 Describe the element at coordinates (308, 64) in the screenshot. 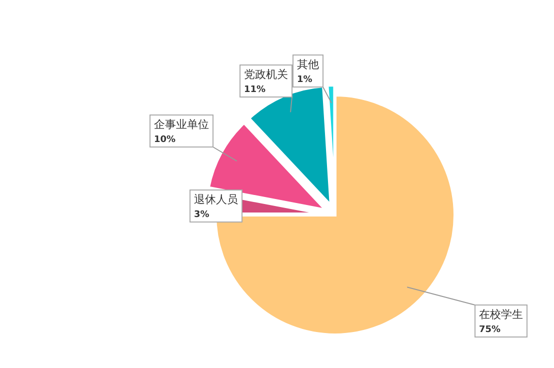

I see `slice-label: 其他` at that location.